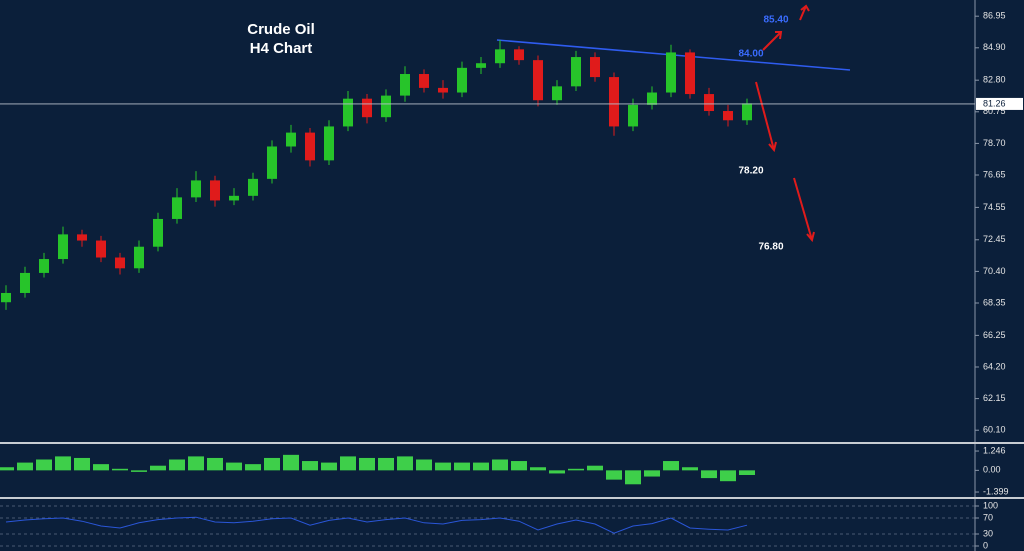  Describe the element at coordinates (994, 174) in the screenshot. I see `y-tick-label: 76.65` at that location.